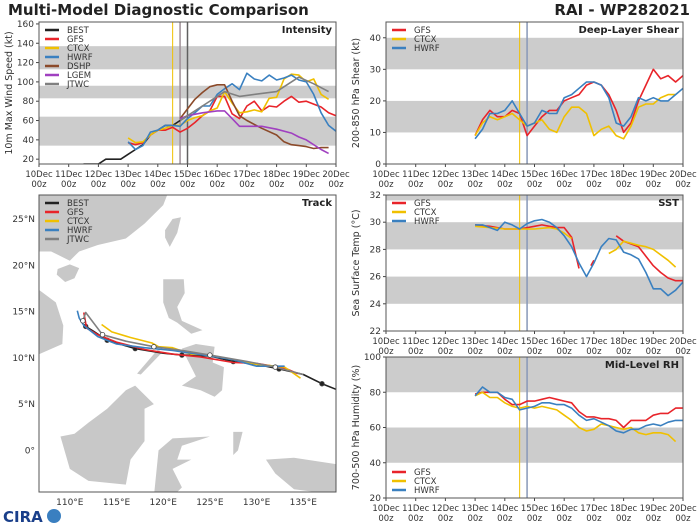 The image size is (700, 529). Describe the element at coordinates (117, 503) in the screenshot. I see `x-tick-label: 115°E` at that location.